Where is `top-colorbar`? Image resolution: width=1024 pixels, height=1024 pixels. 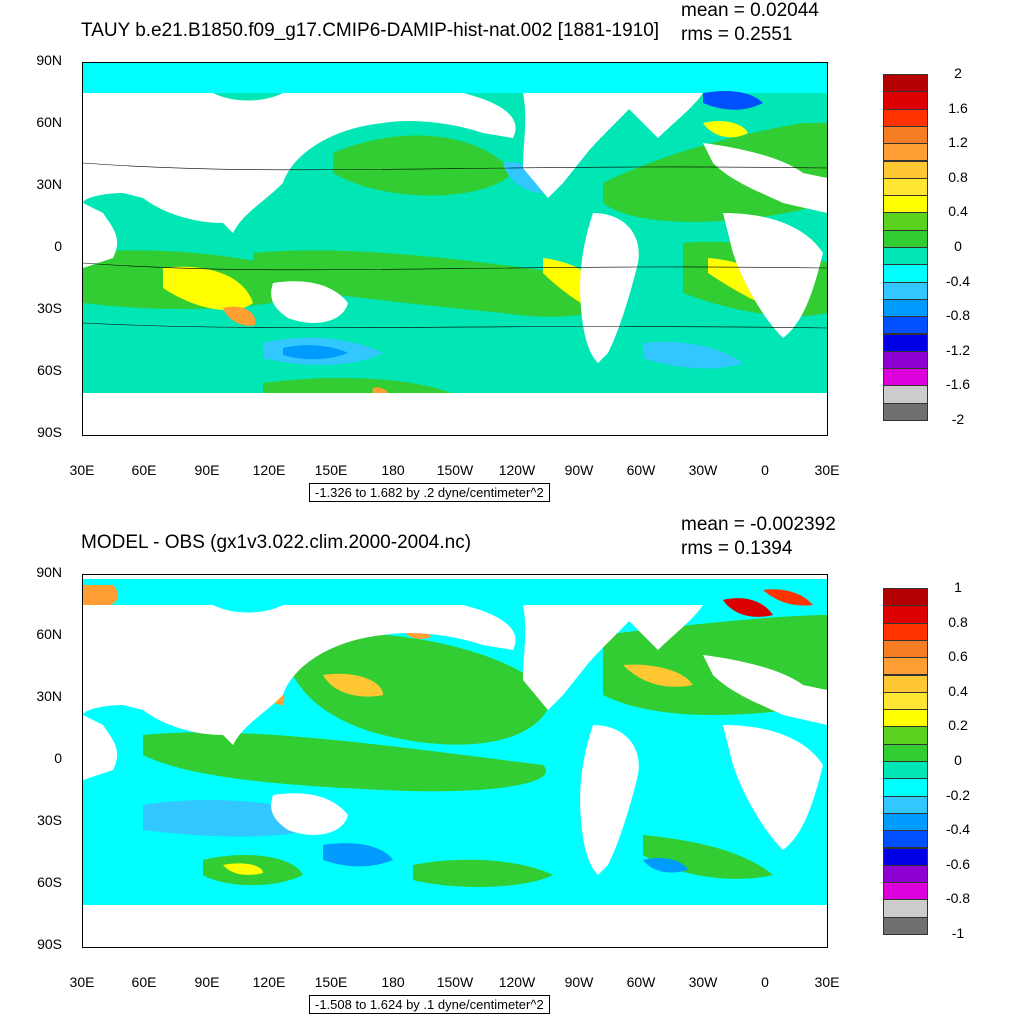
top-colorbar is located at coordinates (905, 247).